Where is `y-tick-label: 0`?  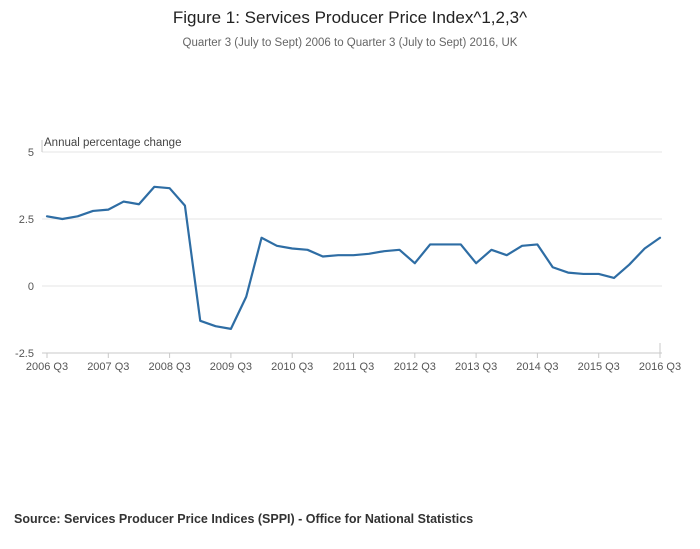 y-tick-label: 0 is located at coordinates (31, 287).